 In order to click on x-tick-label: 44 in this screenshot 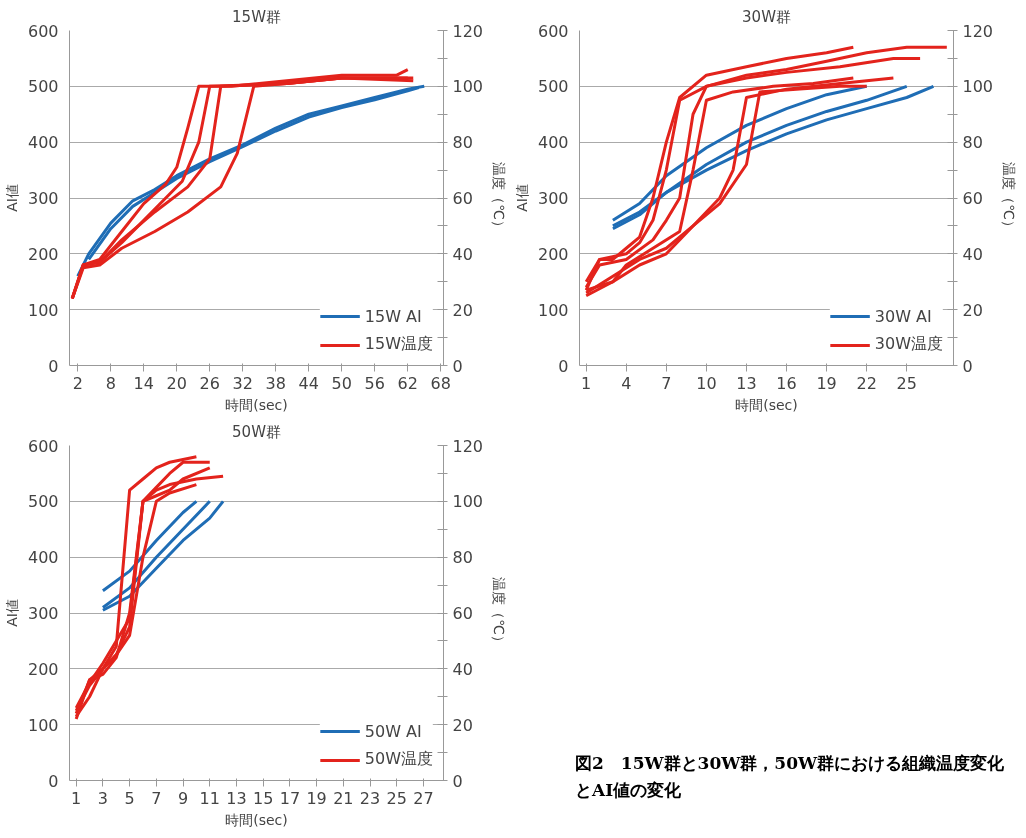, I will do `click(308, 383)`.